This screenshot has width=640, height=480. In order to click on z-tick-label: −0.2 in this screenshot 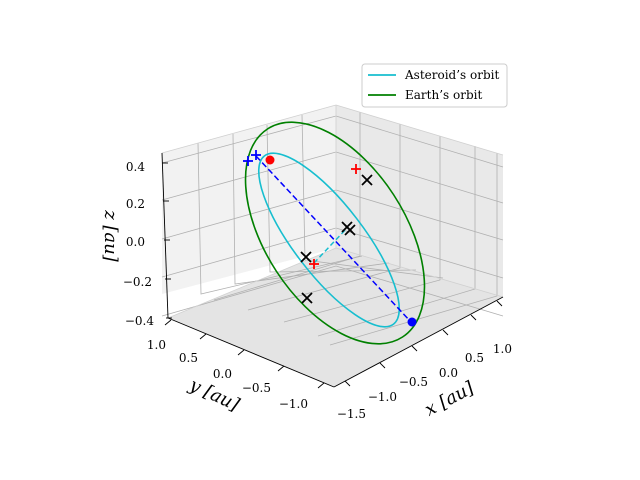, I will do `click(137, 282)`.